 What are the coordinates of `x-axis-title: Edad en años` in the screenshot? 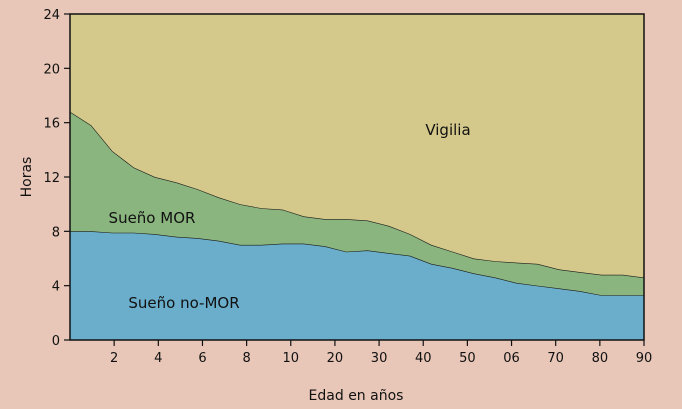 It's located at (356, 396).